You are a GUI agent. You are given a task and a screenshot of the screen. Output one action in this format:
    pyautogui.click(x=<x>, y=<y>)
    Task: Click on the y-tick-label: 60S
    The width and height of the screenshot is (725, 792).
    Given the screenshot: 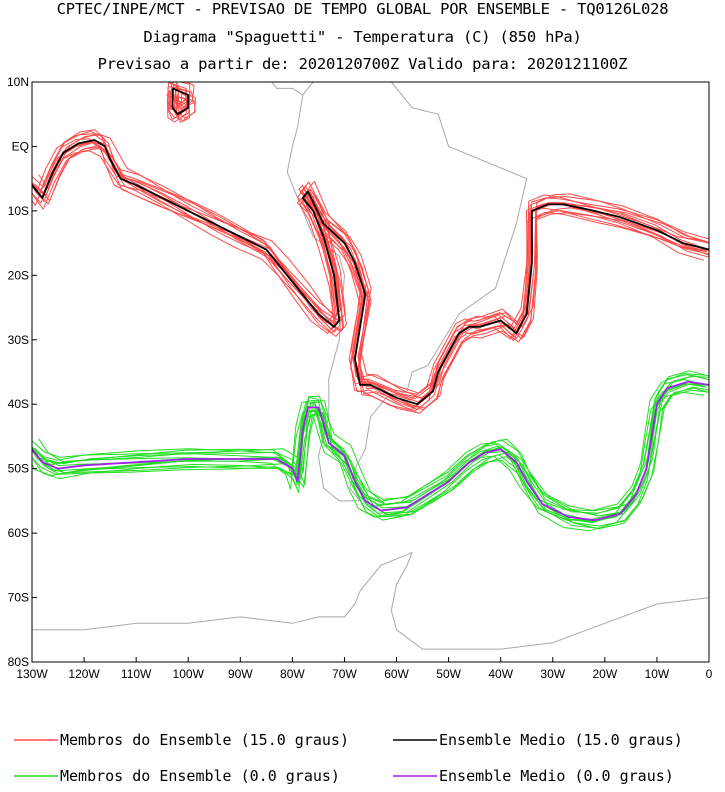 What is the action you would take?
    pyautogui.click(x=18, y=533)
    